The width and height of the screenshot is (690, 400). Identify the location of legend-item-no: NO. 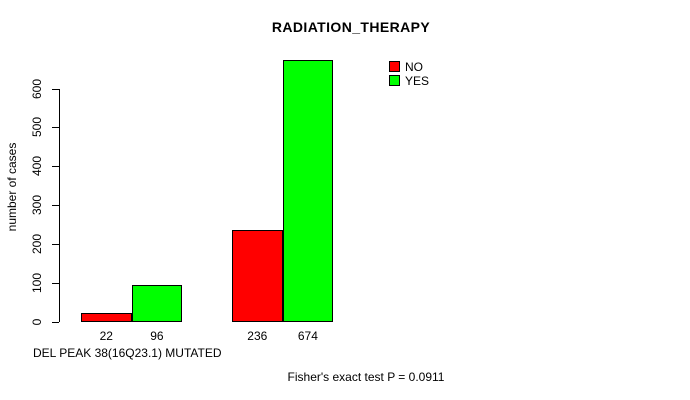
(409, 66).